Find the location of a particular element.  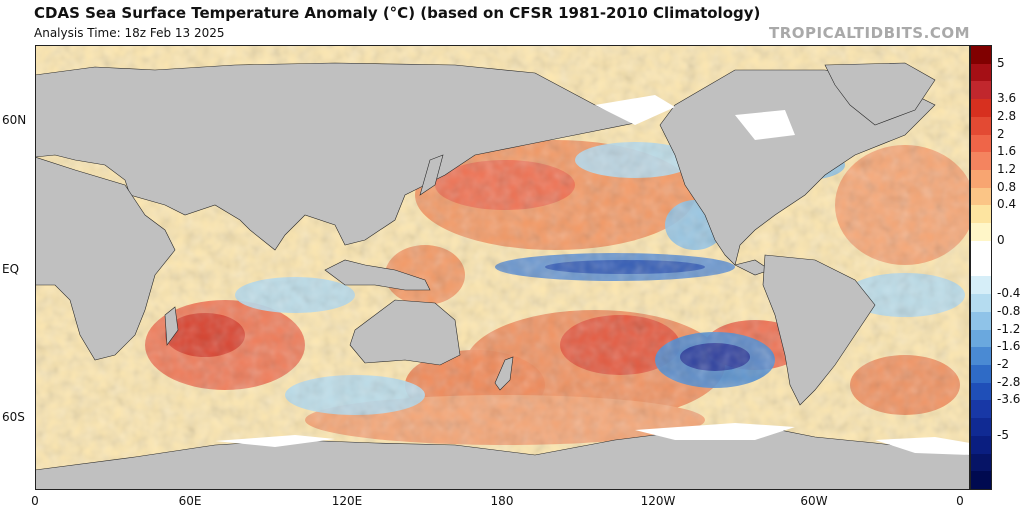

colorbar-tick-label: -0.4 is located at coordinates (1009, 293).